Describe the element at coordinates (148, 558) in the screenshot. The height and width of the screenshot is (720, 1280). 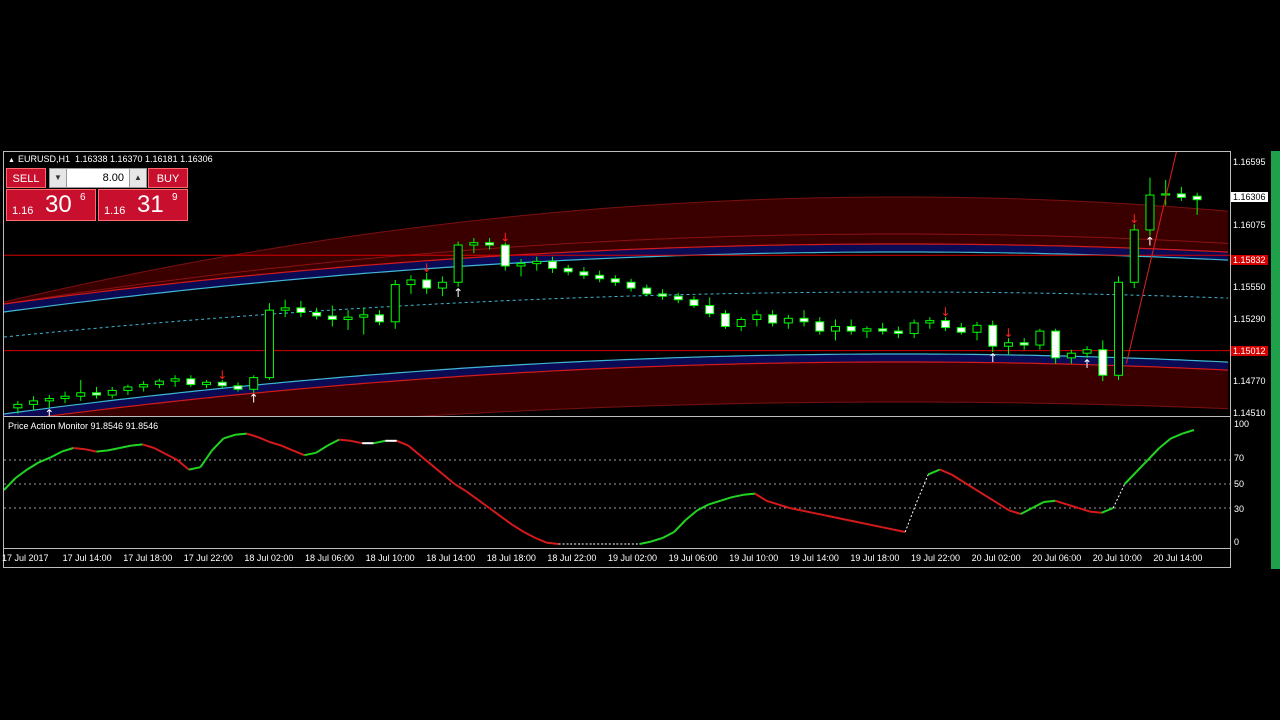
I see `time-tick: 17 Jul 18:00` at that location.